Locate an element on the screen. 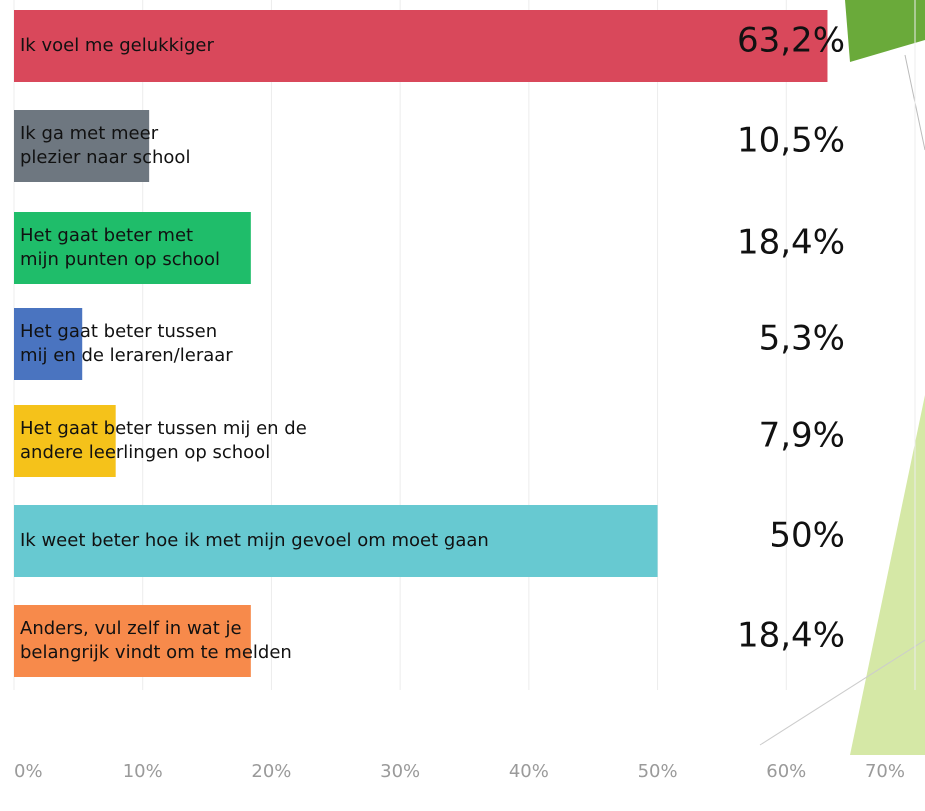 The width and height of the screenshot is (925, 811). x-tick-label: 50% is located at coordinates (658, 771).